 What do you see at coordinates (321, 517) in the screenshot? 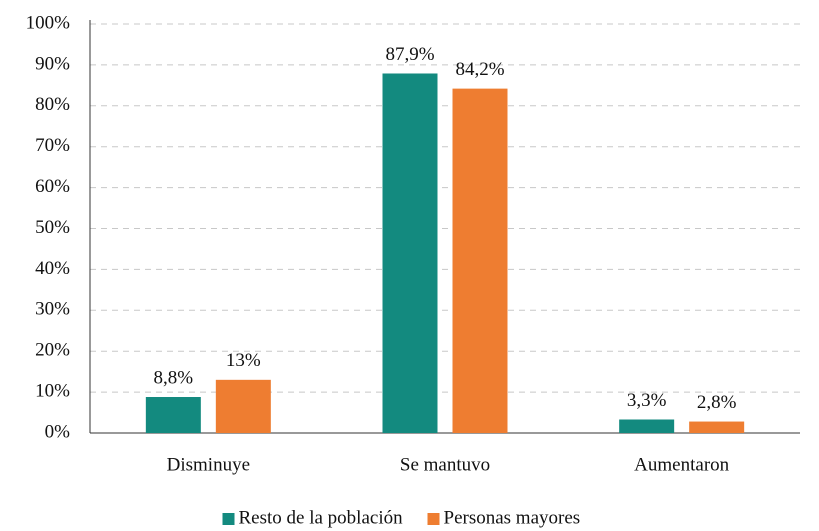
I see `legend-label: Resto de la población` at bounding box center [321, 517].